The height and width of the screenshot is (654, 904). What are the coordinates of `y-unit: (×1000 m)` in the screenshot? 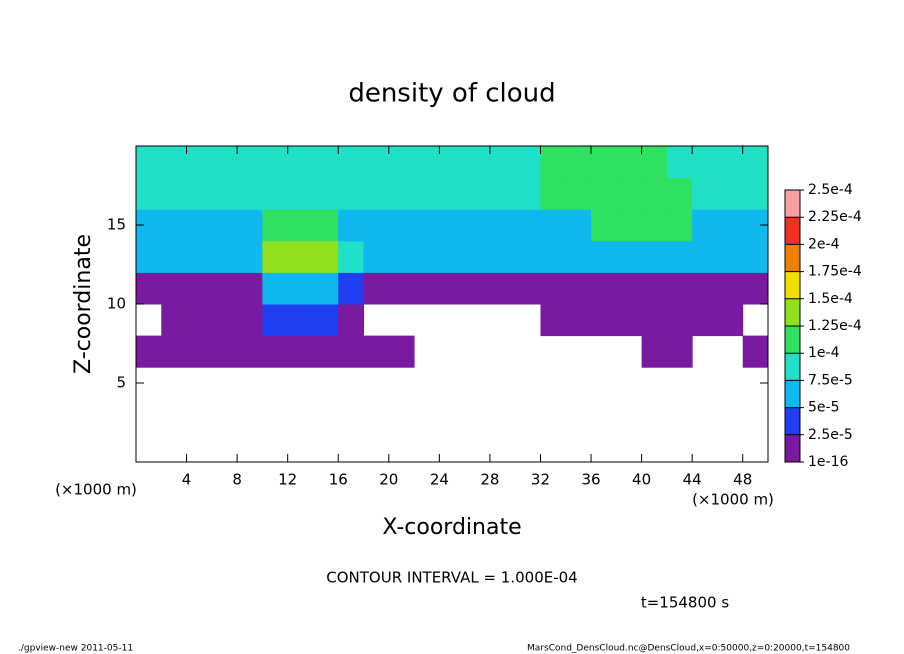 It's located at (96, 490).